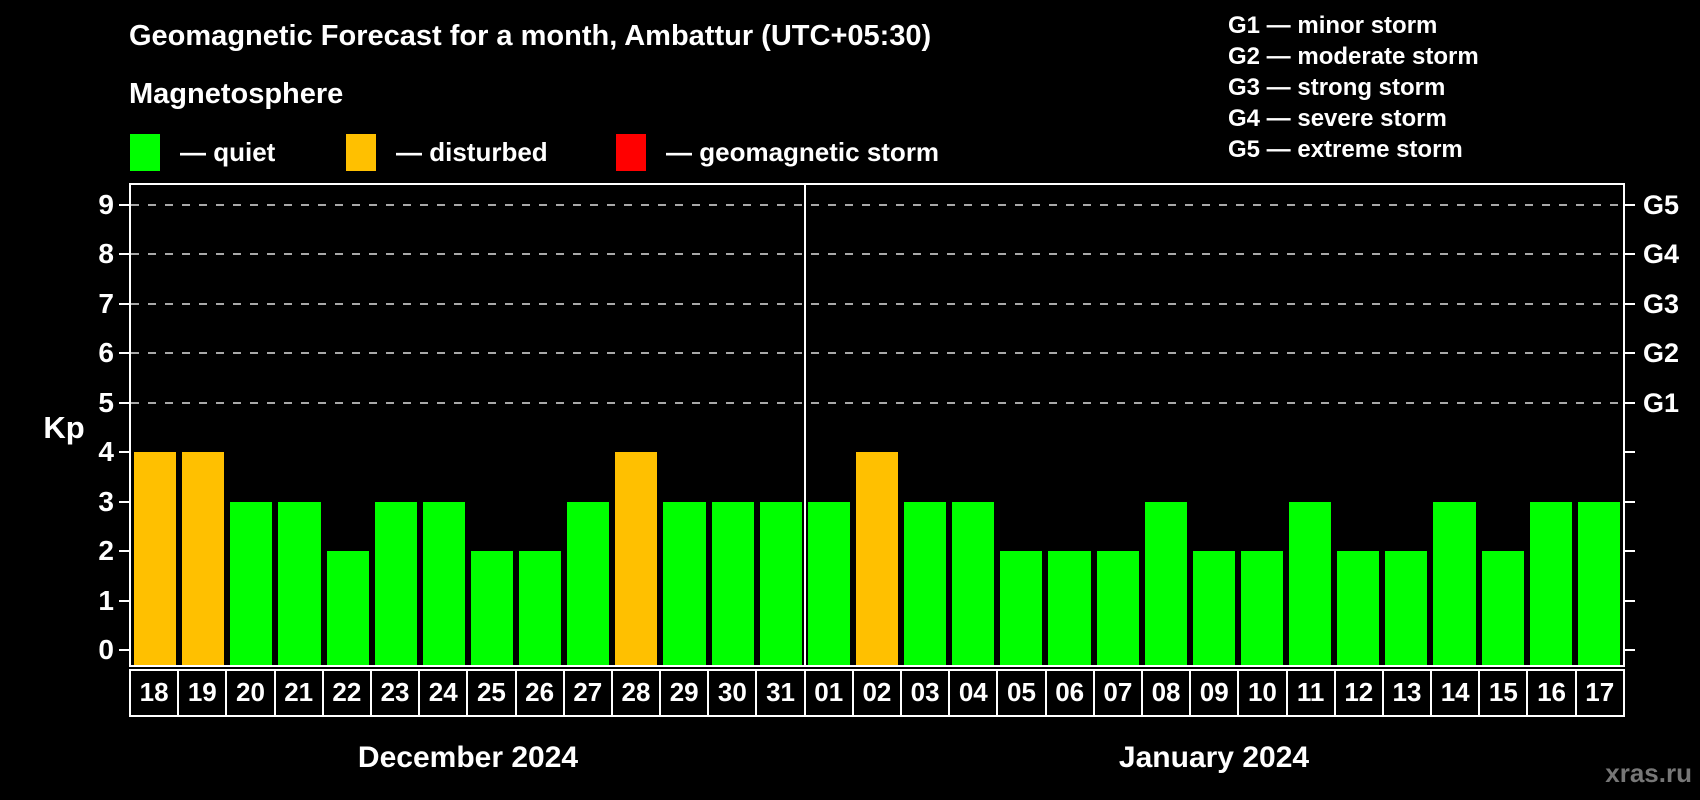 Image resolution: width=1700 pixels, height=800 pixels. I want to click on day-label-20: 20, so click(251, 693).